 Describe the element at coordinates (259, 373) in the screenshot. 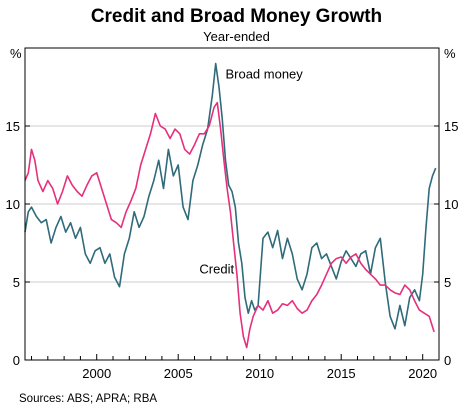

I see `x-tick-label: 2010` at that location.